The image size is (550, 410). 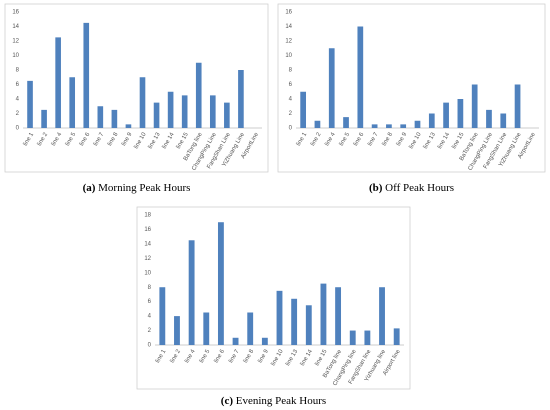 I want to click on caption-title: Morning Peak Hours, so click(x=144, y=188).